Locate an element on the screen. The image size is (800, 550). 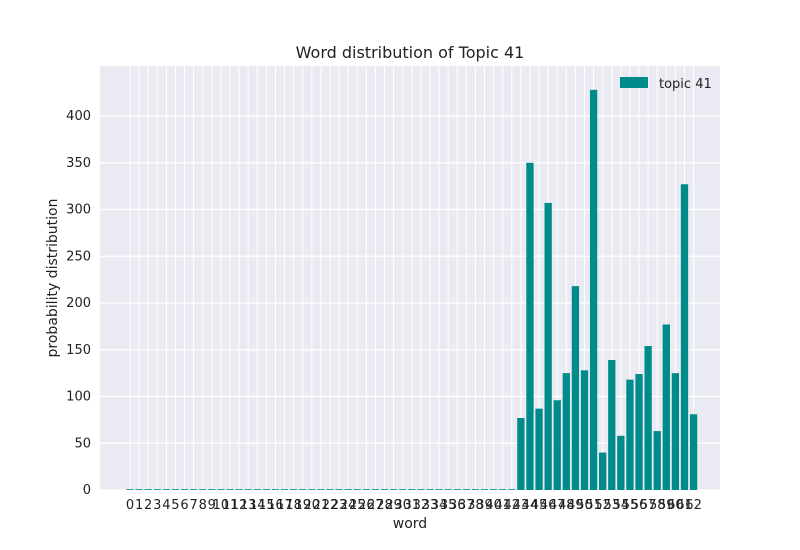
x-tick-label: 22 is located at coordinates (330, 505).